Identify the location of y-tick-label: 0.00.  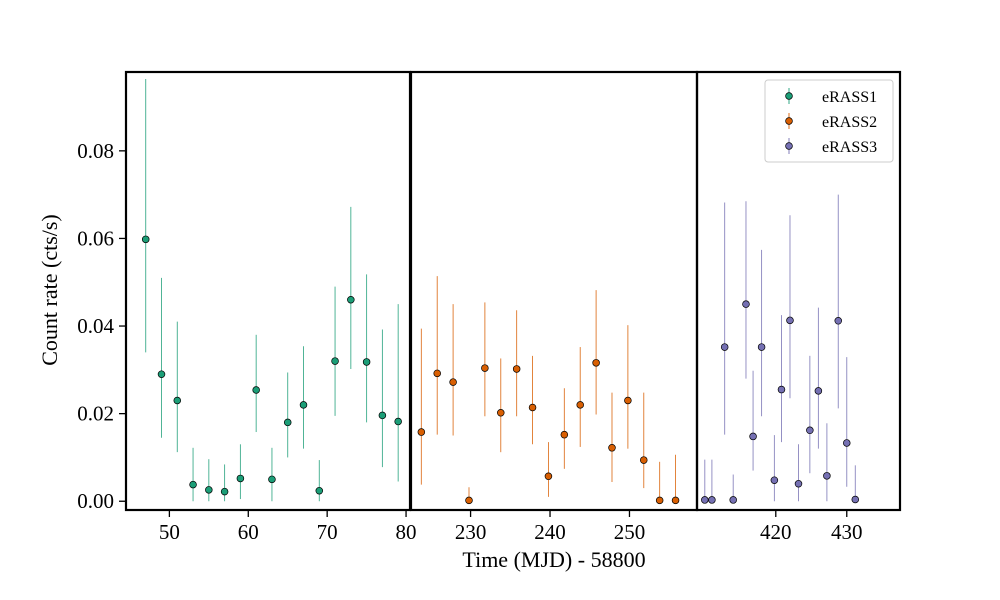
(95, 501).